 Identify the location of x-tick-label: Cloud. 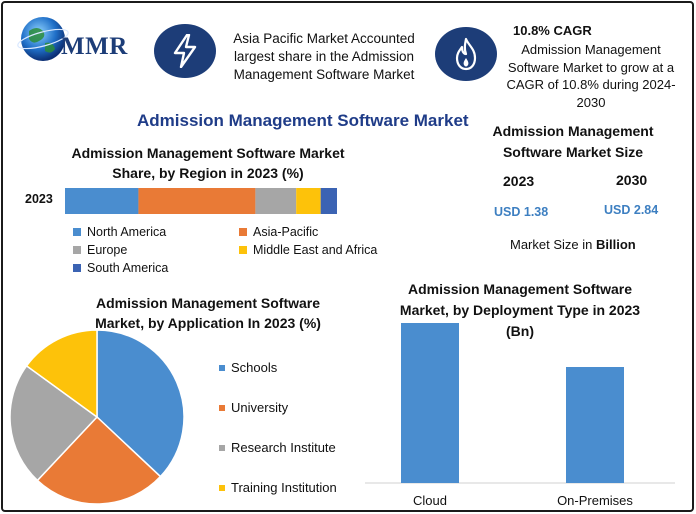
(430, 500).